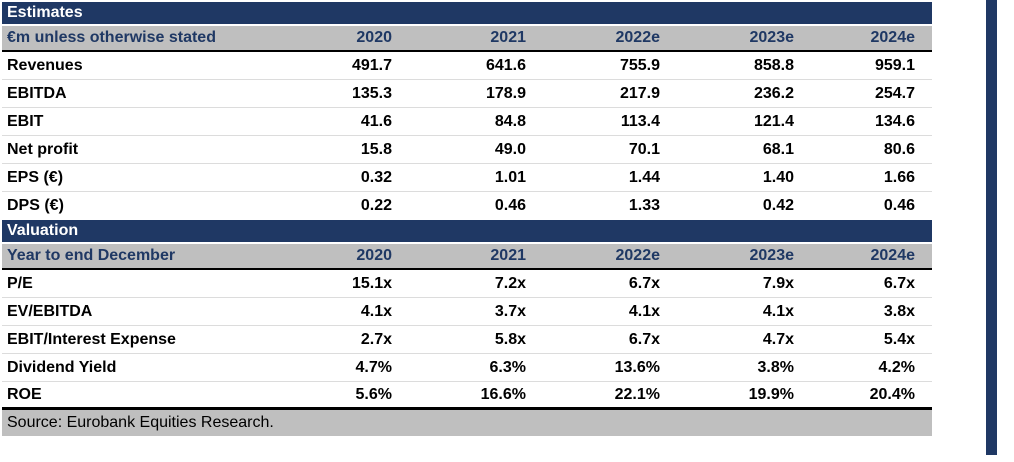 The image size is (1014, 462). Describe the element at coordinates (376, 205) in the screenshot. I see `value-cell: 0.22` at that location.